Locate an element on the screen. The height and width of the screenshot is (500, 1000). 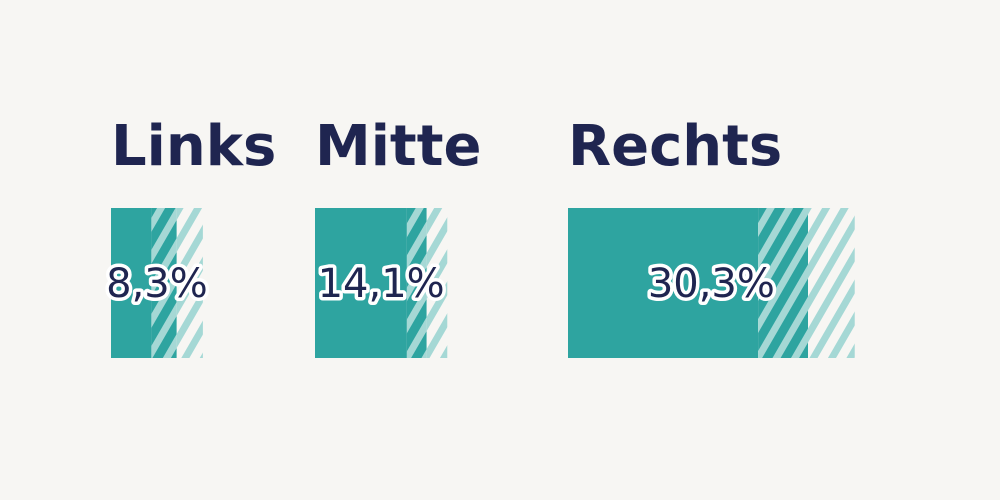
value-label-mitte: 14,1% is located at coordinates (381, 284).